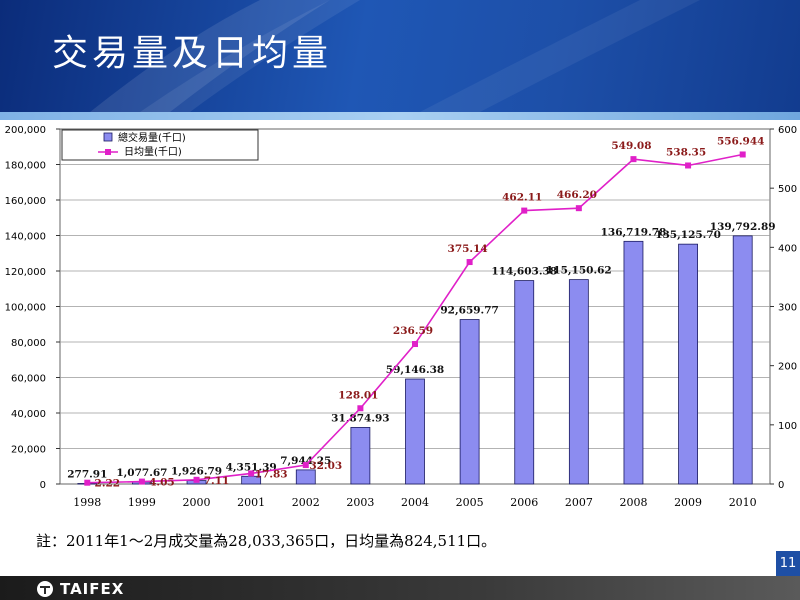 The height and width of the screenshot is (600, 800). What do you see at coordinates (25, 237) in the screenshot?
I see `y-left-tick-label: 140,000` at bounding box center [25, 237].